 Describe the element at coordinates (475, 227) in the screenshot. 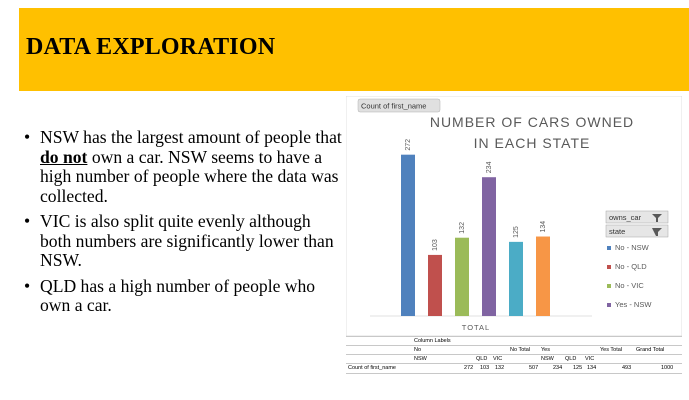

I see `bars-group: 272 103 132 234 125 134` at that location.